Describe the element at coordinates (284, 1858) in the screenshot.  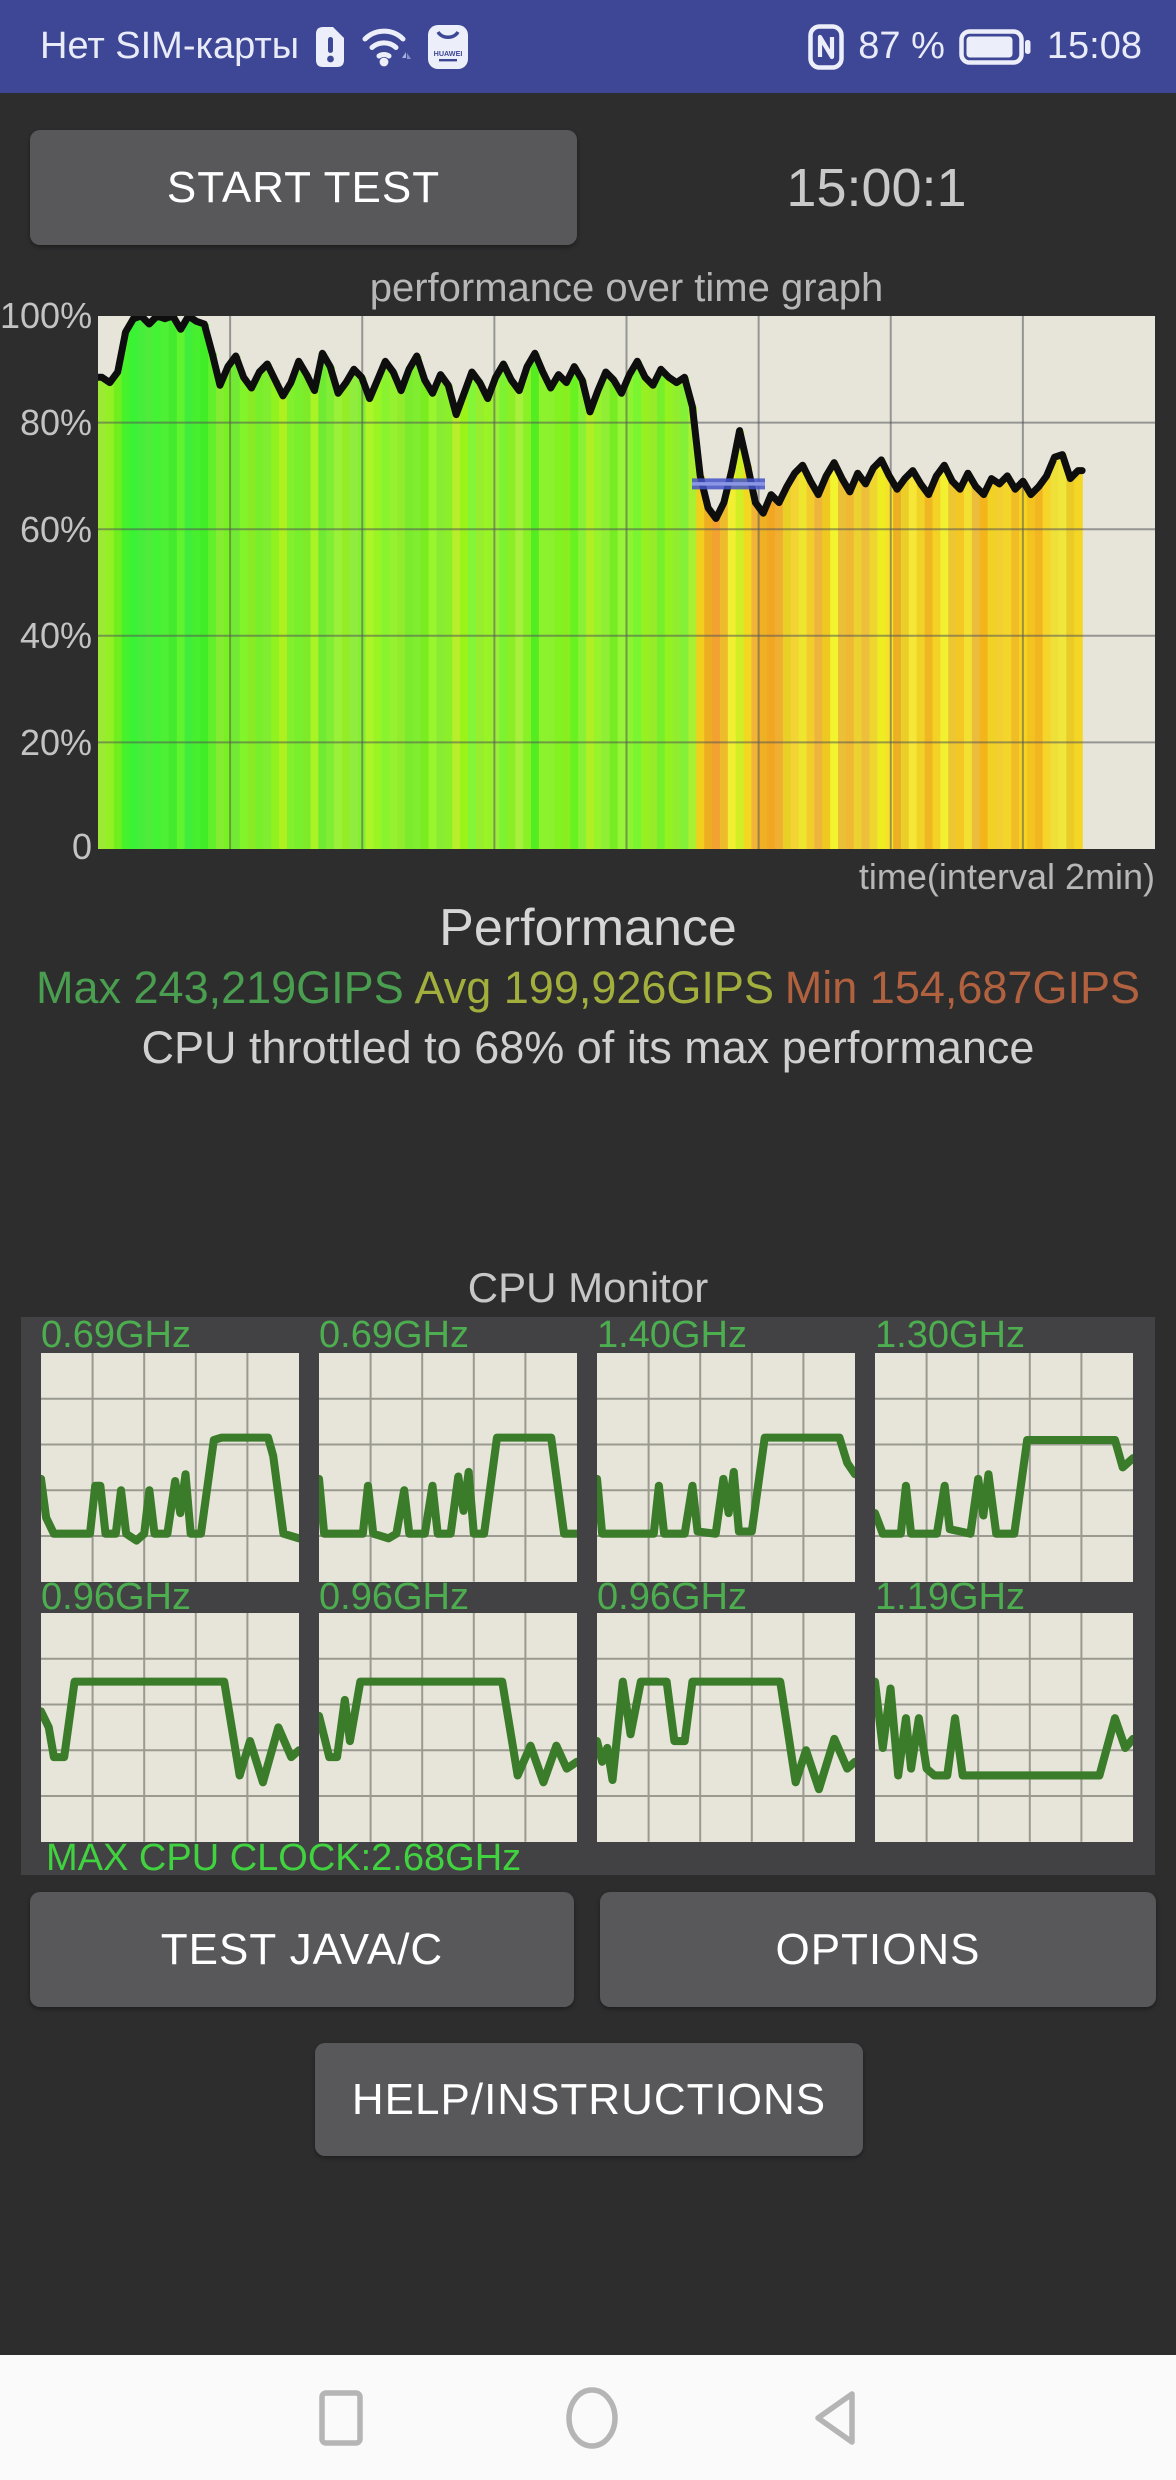
I see `max-cpu-clock-label: MAX CPU CLOCK:2.68GHz` at that location.